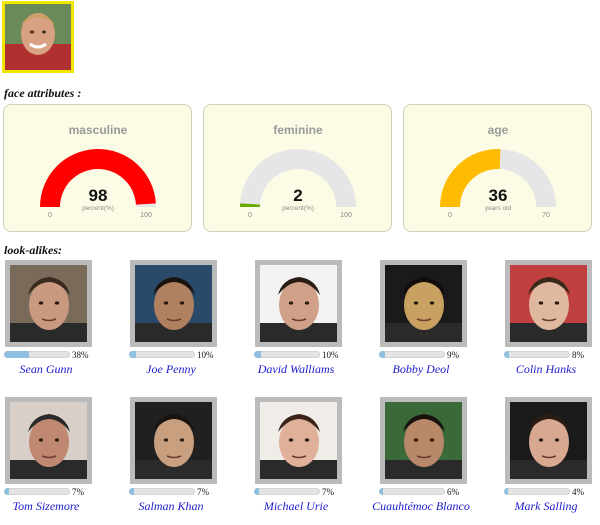 The height and width of the screenshot is (525, 600). I want to click on lookalike-item: 10% David Walliams, so click(305, 322).